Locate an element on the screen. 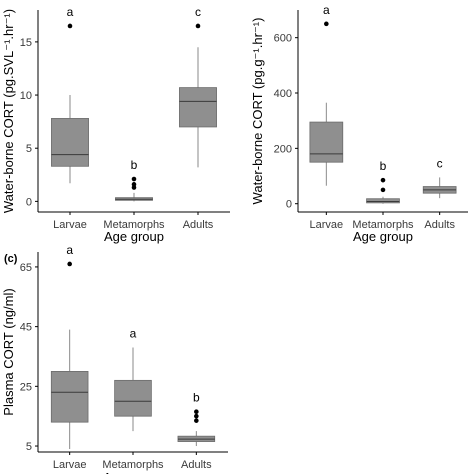 The width and height of the screenshot is (474, 474). box-metamorphs: a is located at coordinates (133, 379).